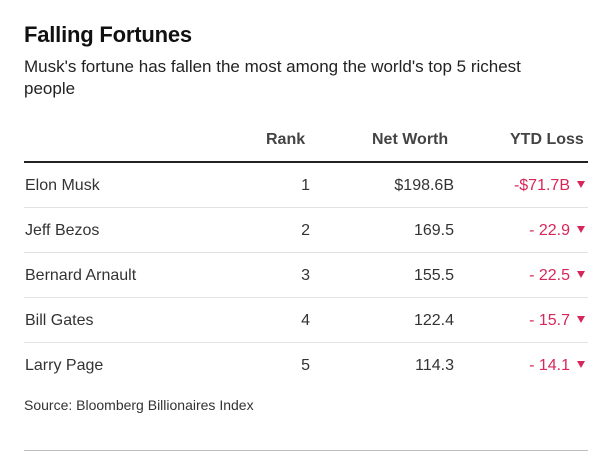 The width and height of the screenshot is (600, 468). Describe the element at coordinates (549, 275) in the screenshot. I see `row-ytd-loss: - 22.5` at that location.